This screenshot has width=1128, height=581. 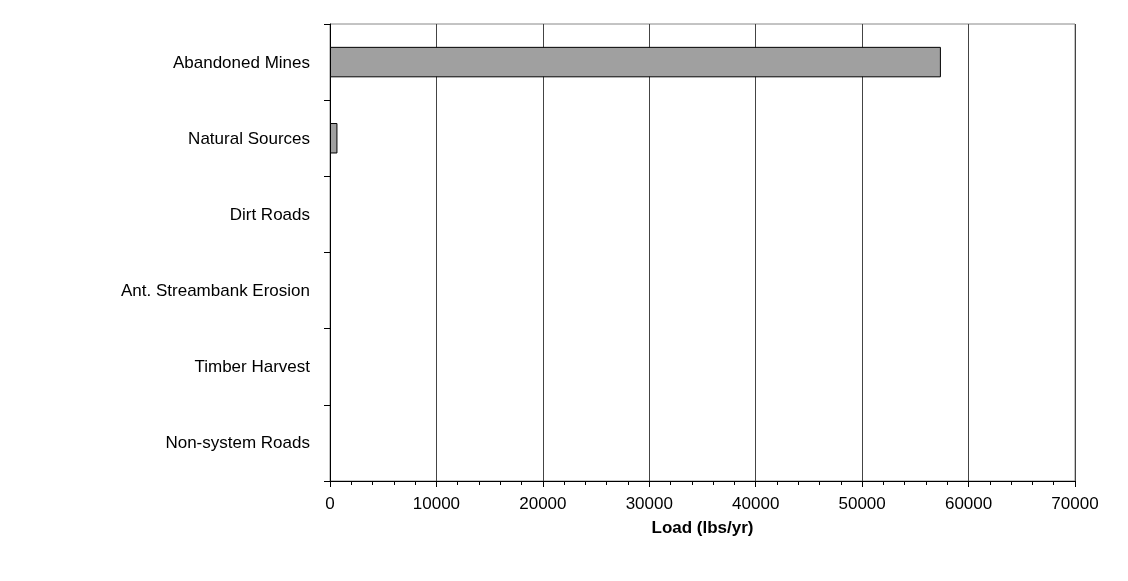 I want to click on x-tick-label: 70000, so click(x=1075, y=503).